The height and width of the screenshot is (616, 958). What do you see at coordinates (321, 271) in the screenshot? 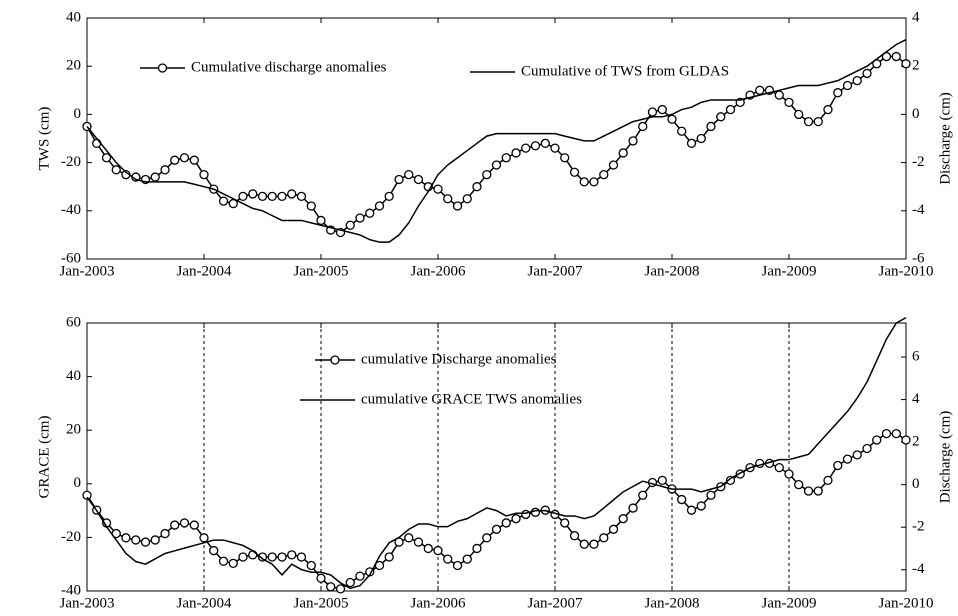
I see `x-tick-label: Jan-2005` at bounding box center [321, 271].